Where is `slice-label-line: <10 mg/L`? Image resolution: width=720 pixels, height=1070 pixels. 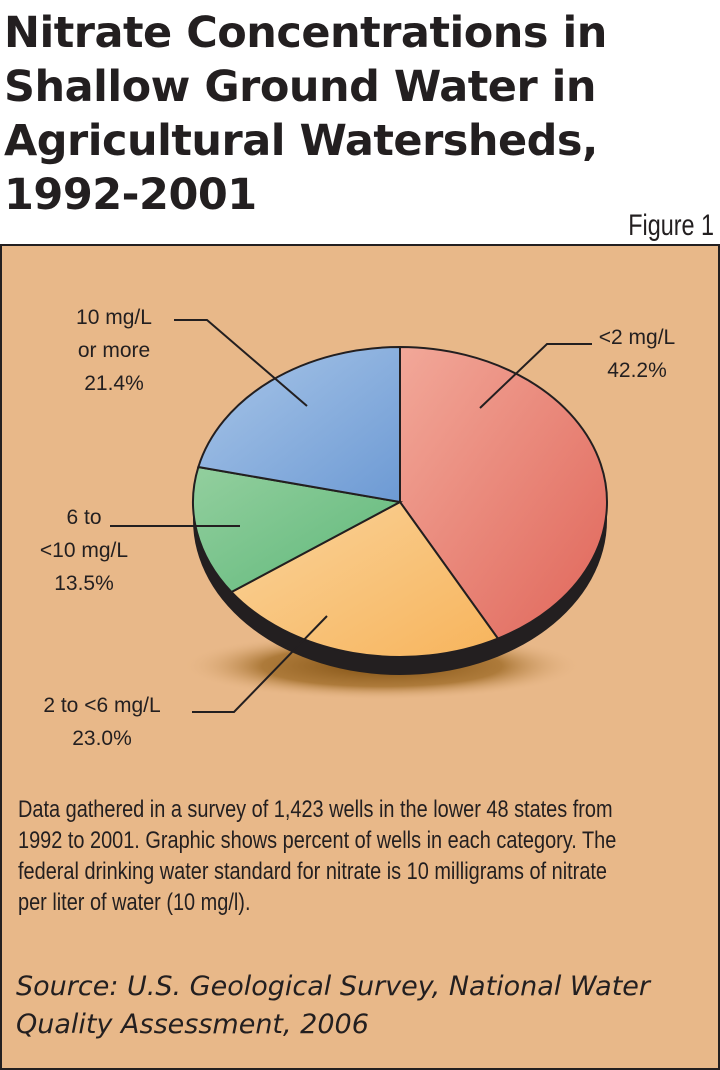
slice-label-line: <10 mg/L is located at coordinates (84, 550).